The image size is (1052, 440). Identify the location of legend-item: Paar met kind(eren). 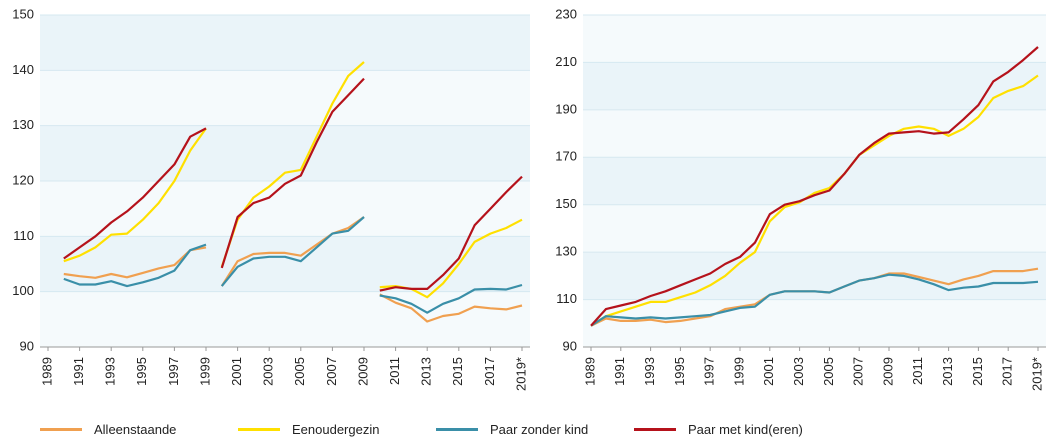
(733, 429).